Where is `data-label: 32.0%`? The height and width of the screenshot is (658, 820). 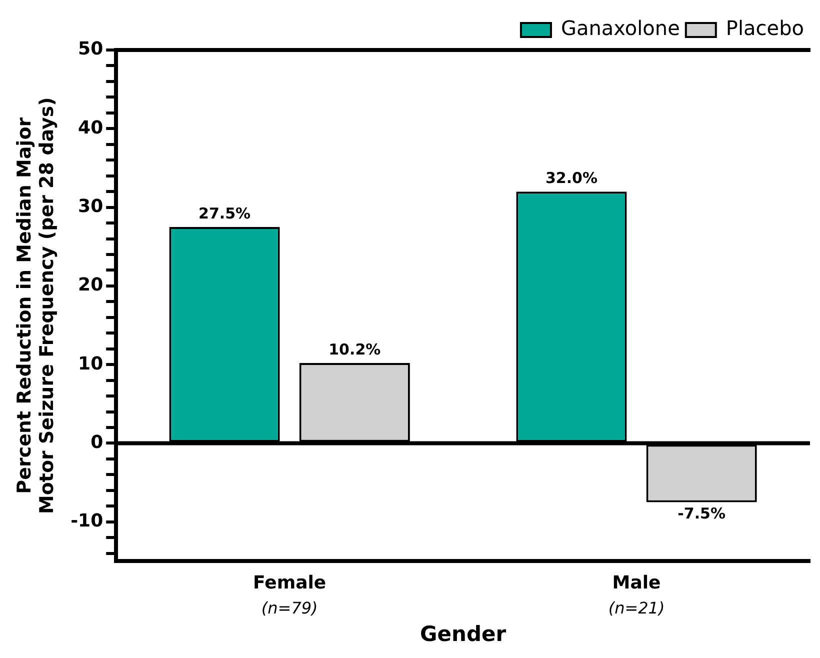 data-label: 32.0% is located at coordinates (571, 177).